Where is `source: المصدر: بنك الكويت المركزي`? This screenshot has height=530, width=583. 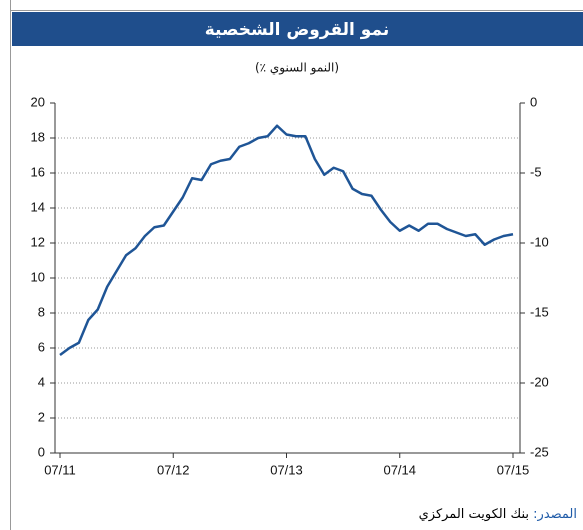 source: المصدر: بنك الكويت المركزي is located at coordinates (498, 514).